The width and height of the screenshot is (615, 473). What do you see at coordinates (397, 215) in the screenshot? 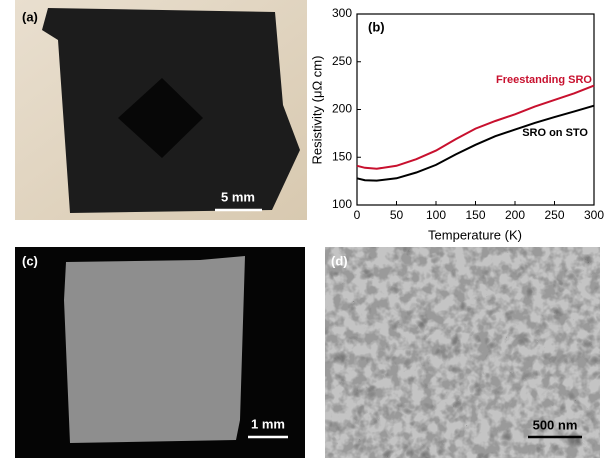
I see `x-tick-label: 50` at bounding box center [397, 215].